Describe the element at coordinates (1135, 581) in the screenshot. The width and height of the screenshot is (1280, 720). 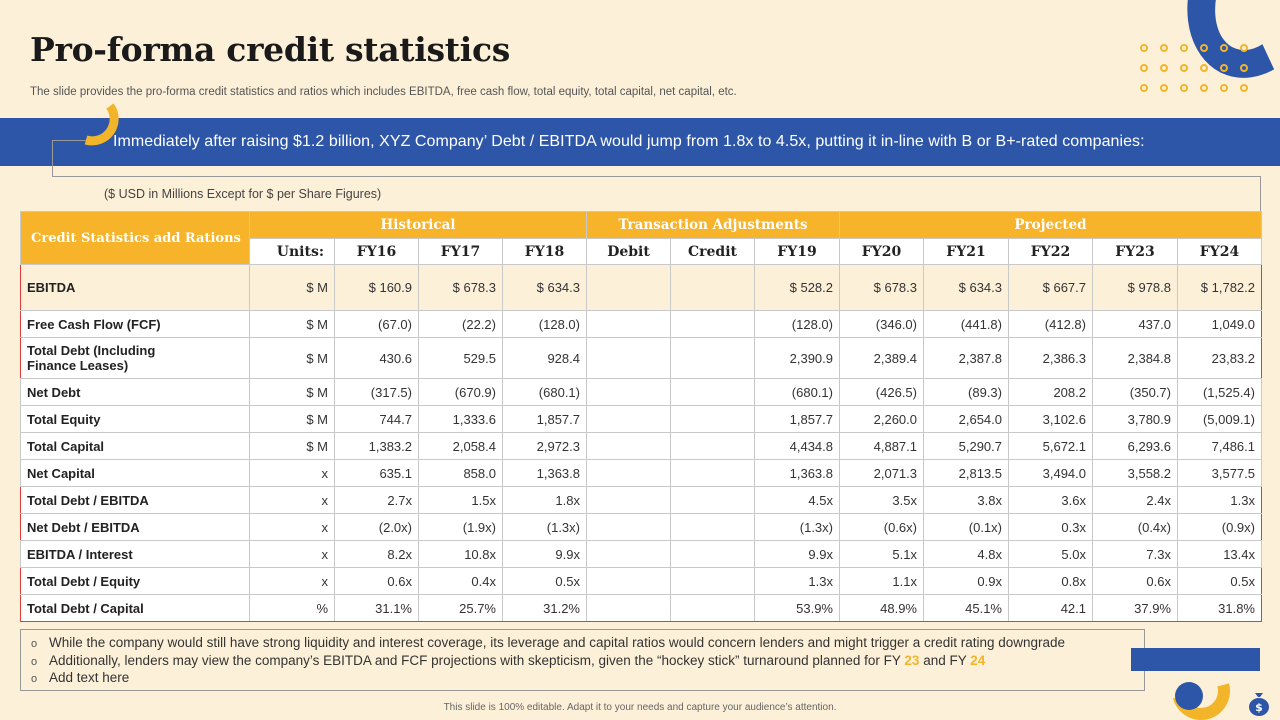
I see `table-cell: 0.6x` at that location.